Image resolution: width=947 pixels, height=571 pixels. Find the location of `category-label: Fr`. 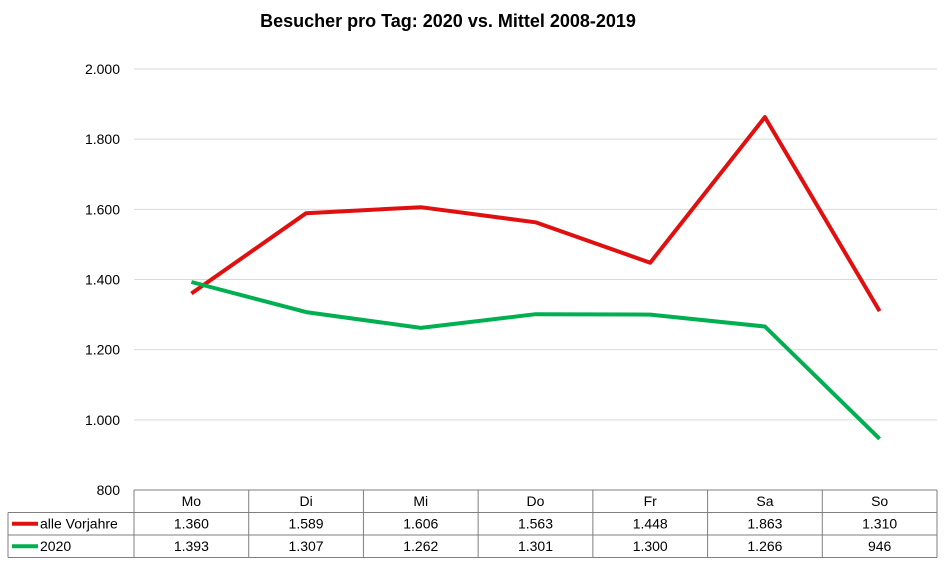

category-label: Fr is located at coordinates (651, 501).